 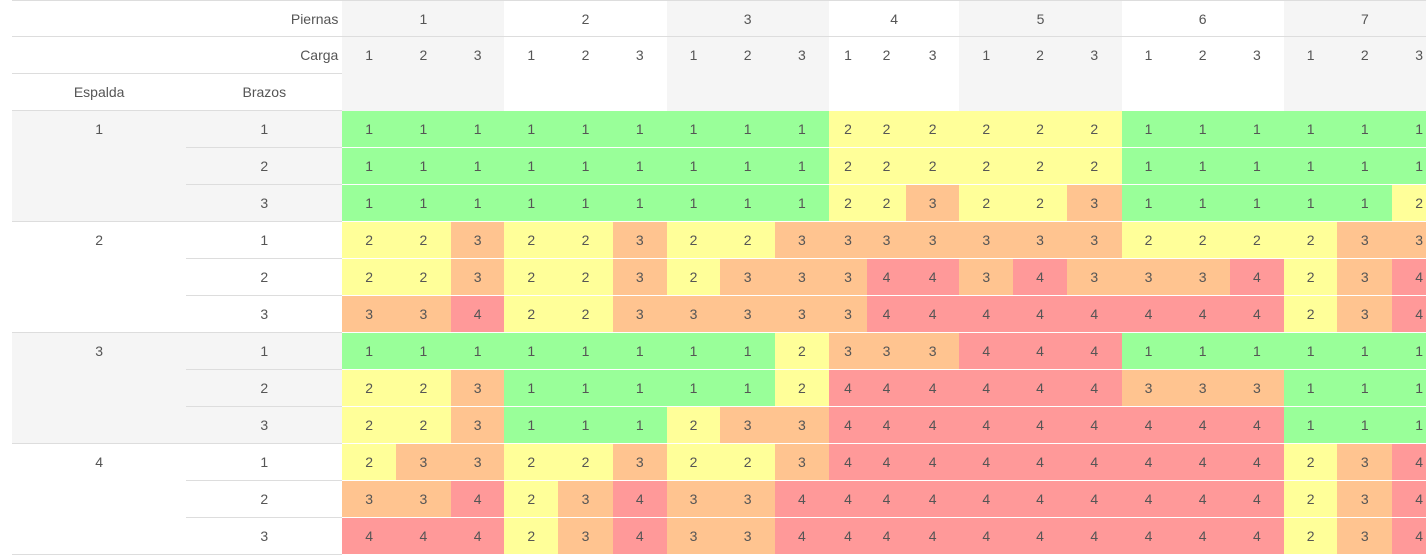 What do you see at coordinates (1148, 55) in the screenshot?
I see `carga-header: 1` at bounding box center [1148, 55].